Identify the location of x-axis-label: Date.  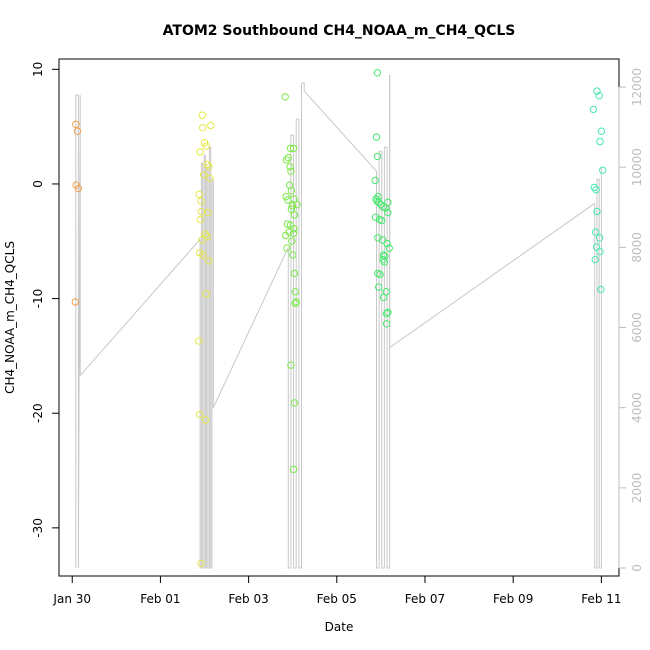
(339, 627).